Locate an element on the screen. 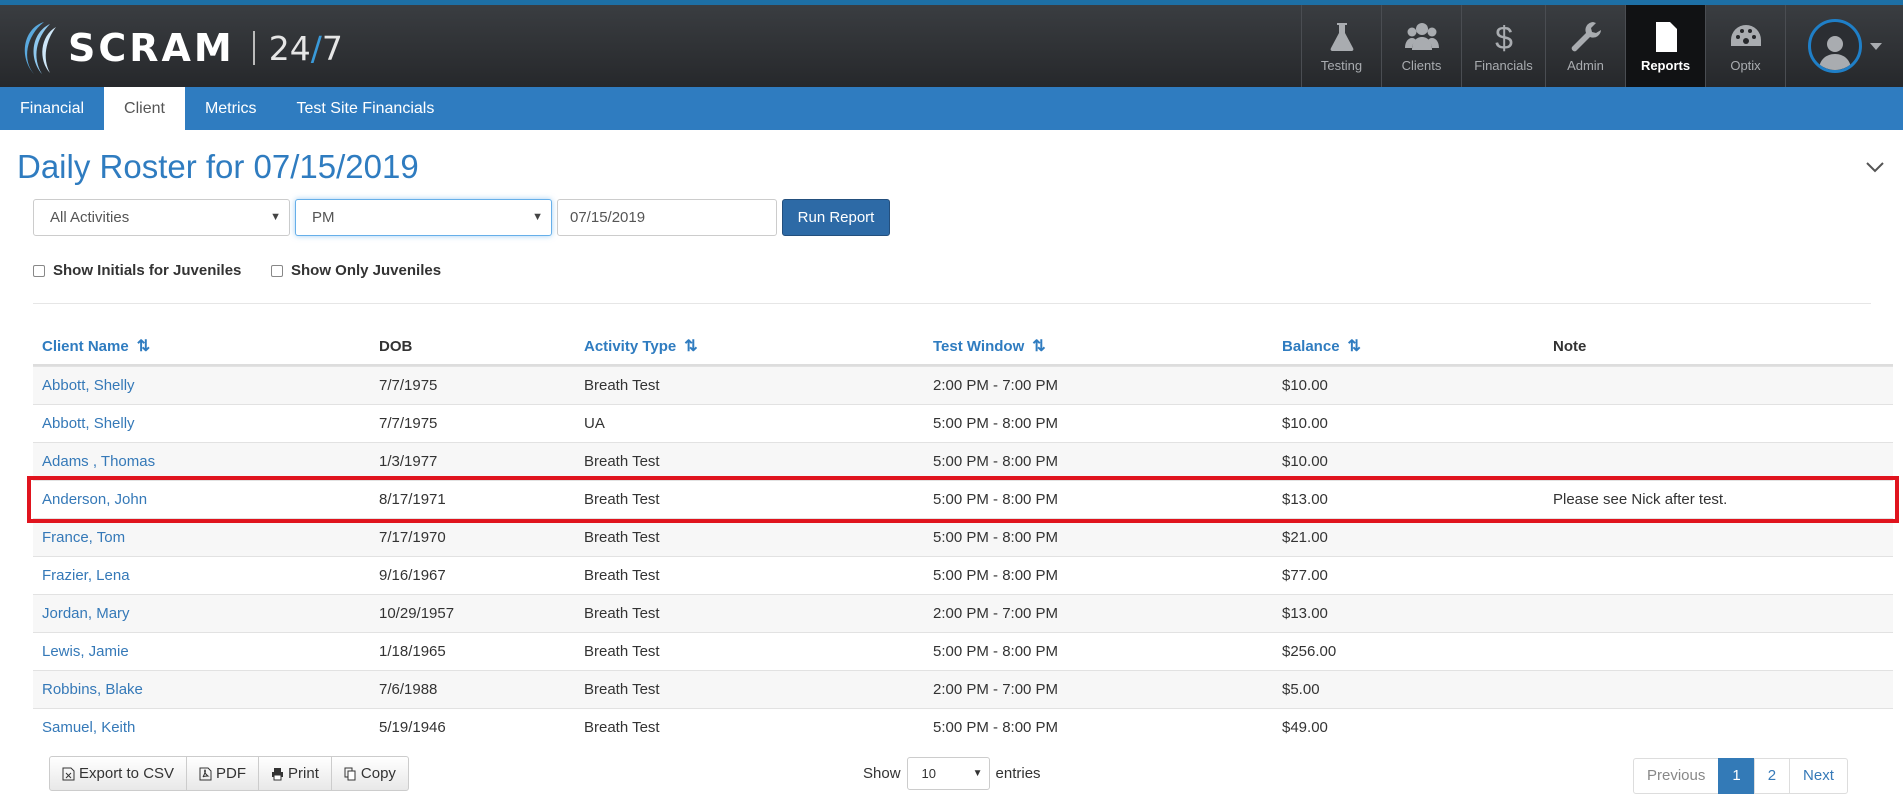 The image size is (1903, 809). column-header-note: Note is located at coordinates (1570, 346).